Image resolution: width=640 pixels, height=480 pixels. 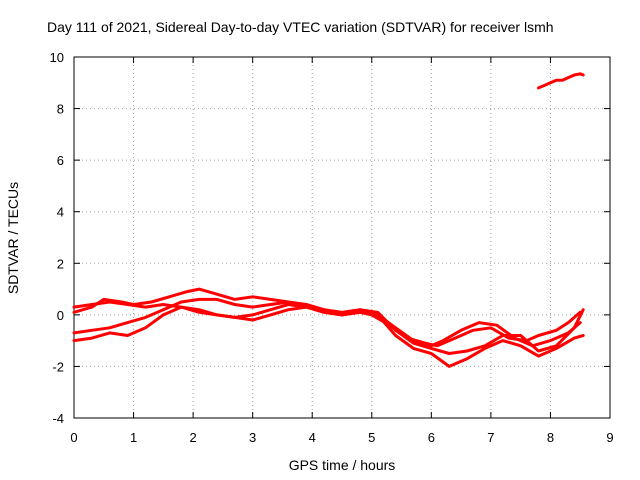 I want to click on x-axis-label: GPS time / hours, so click(x=342, y=465).